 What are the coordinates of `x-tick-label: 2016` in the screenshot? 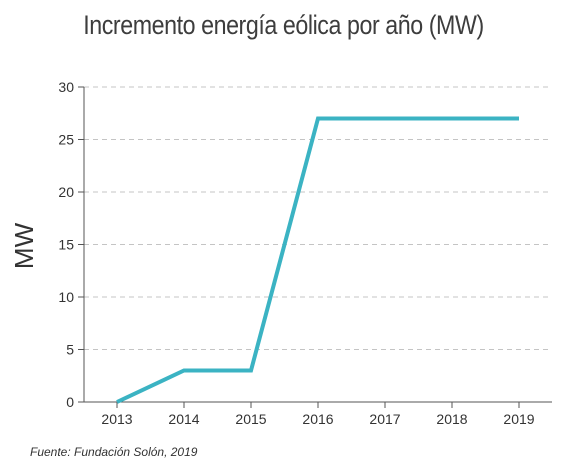 It's located at (317, 419).